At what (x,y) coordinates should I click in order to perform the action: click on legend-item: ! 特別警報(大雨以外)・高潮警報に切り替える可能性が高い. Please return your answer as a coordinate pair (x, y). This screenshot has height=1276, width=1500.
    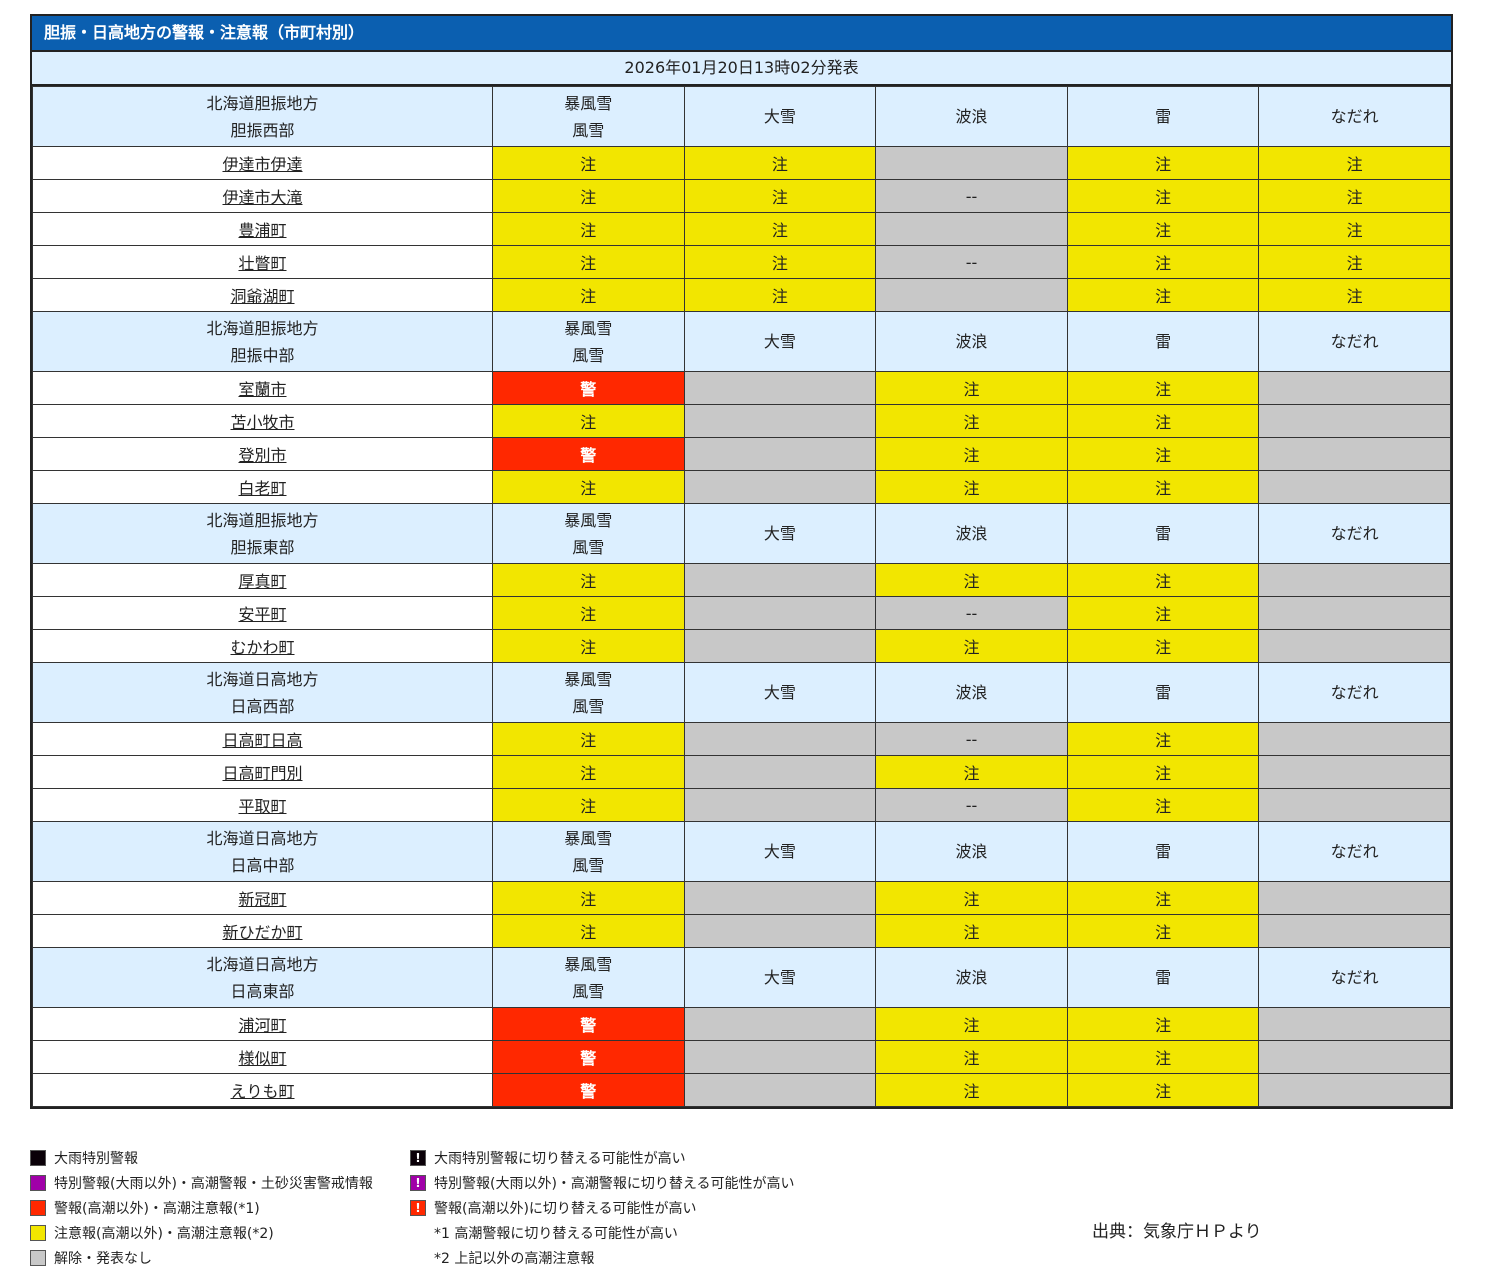
    Looking at the image, I should click on (602, 1182).